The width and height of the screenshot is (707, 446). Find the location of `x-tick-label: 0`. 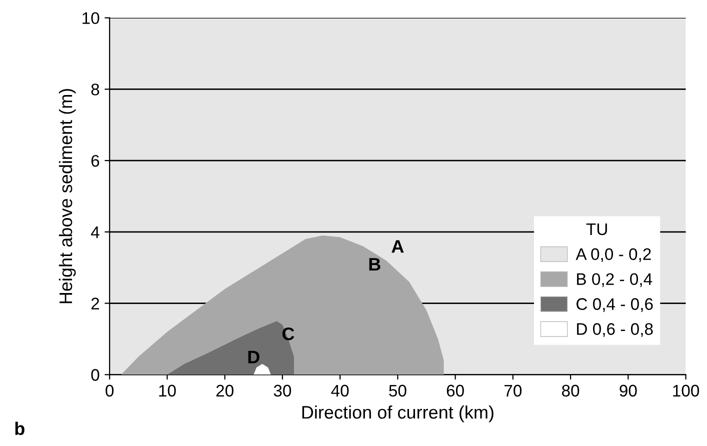

x-tick-label: 0 is located at coordinates (110, 390).